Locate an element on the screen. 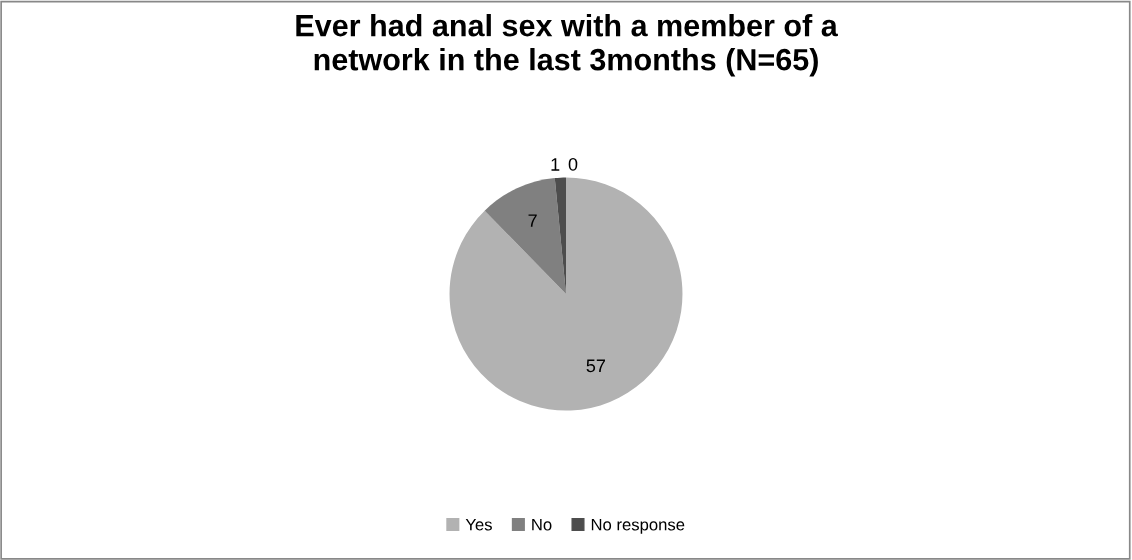 The width and height of the screenshot is (1132, 560). legend-label: Yes is located at coordinates (478, 524).